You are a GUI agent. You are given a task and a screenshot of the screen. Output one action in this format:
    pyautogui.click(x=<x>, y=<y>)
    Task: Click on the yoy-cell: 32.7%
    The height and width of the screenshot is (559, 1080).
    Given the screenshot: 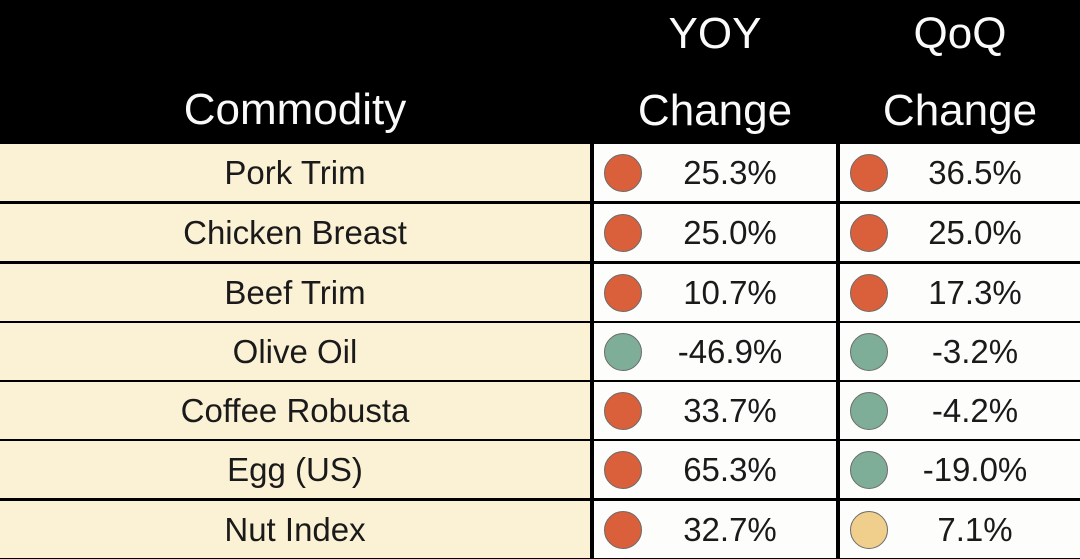 What is the action you would take?
    pyautogui.click(x=715, y=529)
    